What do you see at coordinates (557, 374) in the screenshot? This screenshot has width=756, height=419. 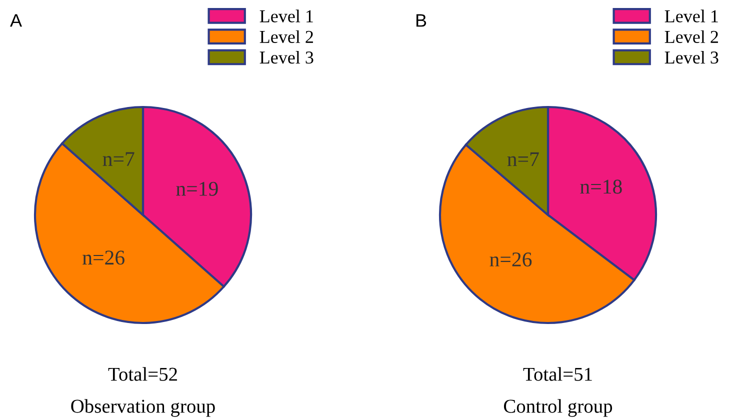 I see `text: Total=51` at bounding box center [557, 374].